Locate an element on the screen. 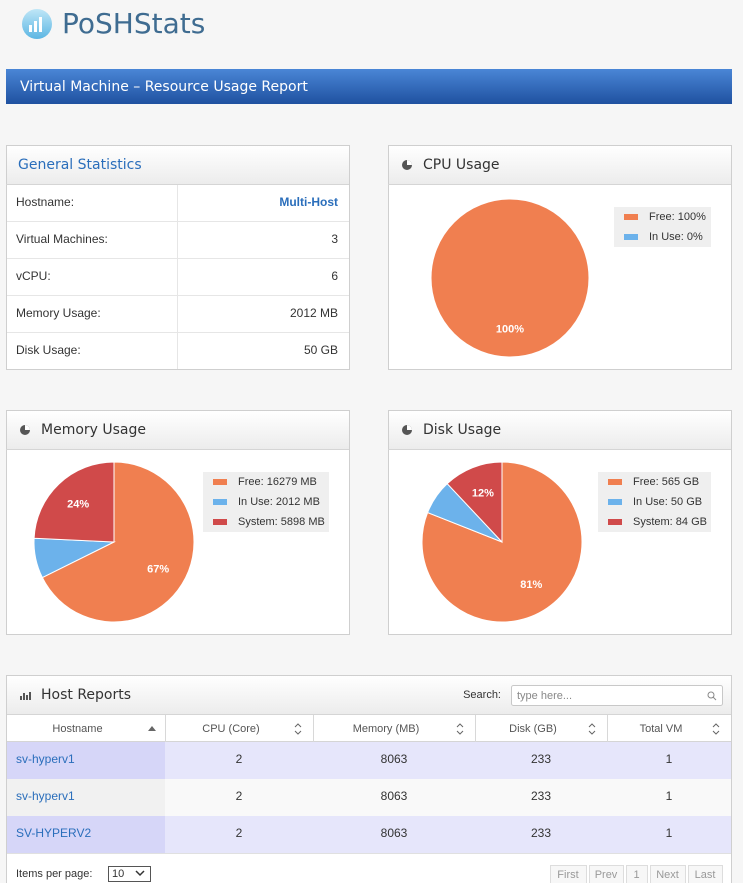 Image resolution: width=743 pixels, height=883 pixels. select-arrow is located at coordinates (140, 873).